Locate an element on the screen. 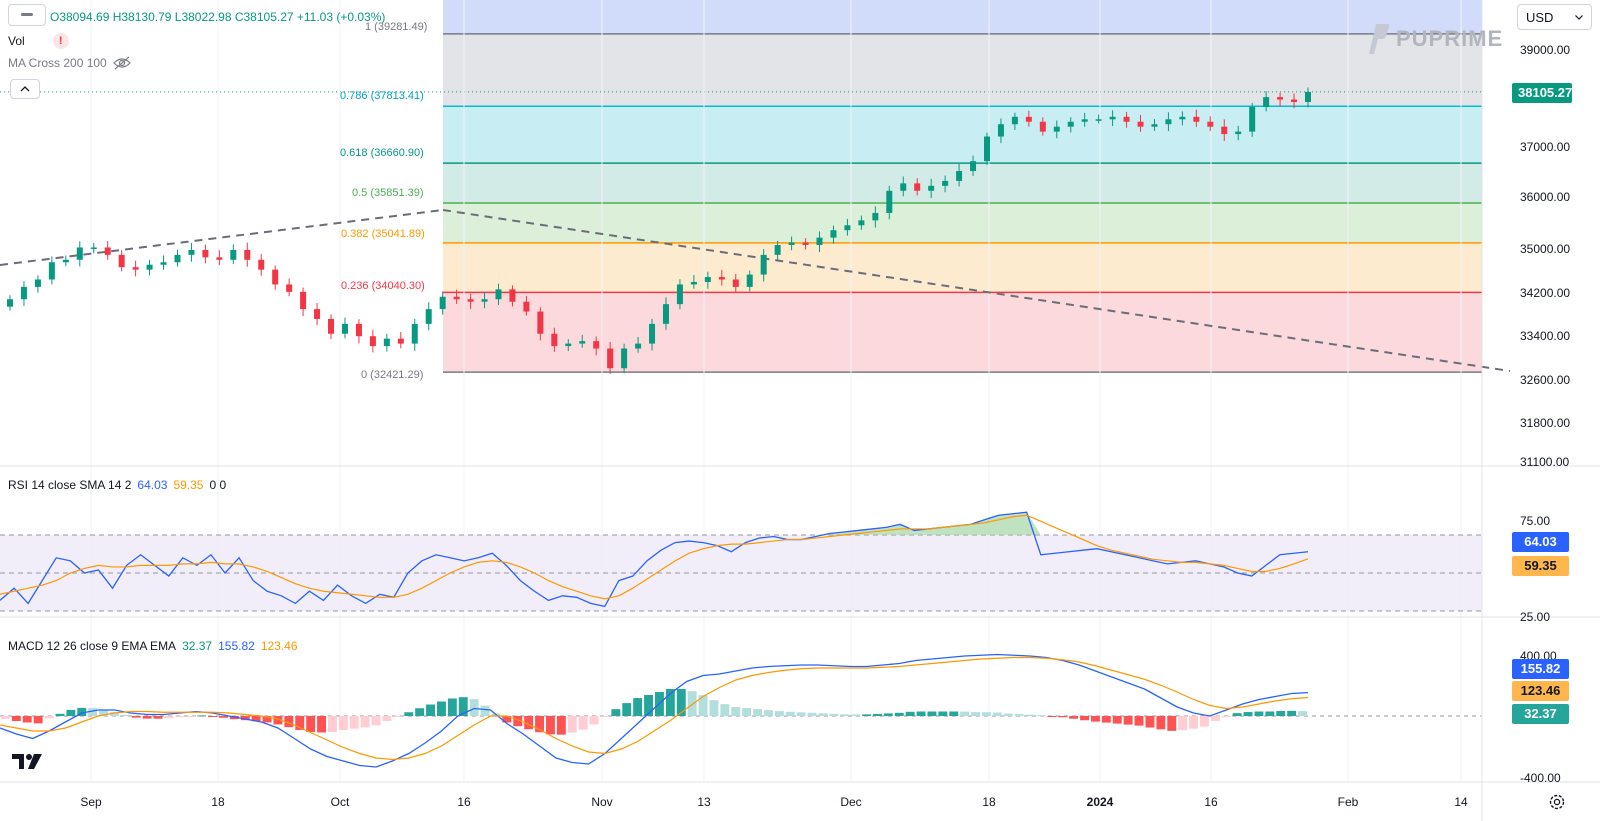 This screenshot has width=1600, height=821. currency-select: USD is located at coordinates (1554, 17).